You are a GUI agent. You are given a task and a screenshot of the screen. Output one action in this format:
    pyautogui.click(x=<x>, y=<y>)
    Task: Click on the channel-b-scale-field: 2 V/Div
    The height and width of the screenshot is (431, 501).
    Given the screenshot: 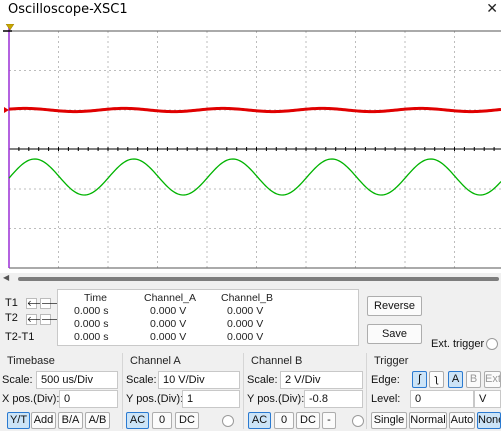 What is the action you would take?
    pyautogui.click(x=321, y=380)
    